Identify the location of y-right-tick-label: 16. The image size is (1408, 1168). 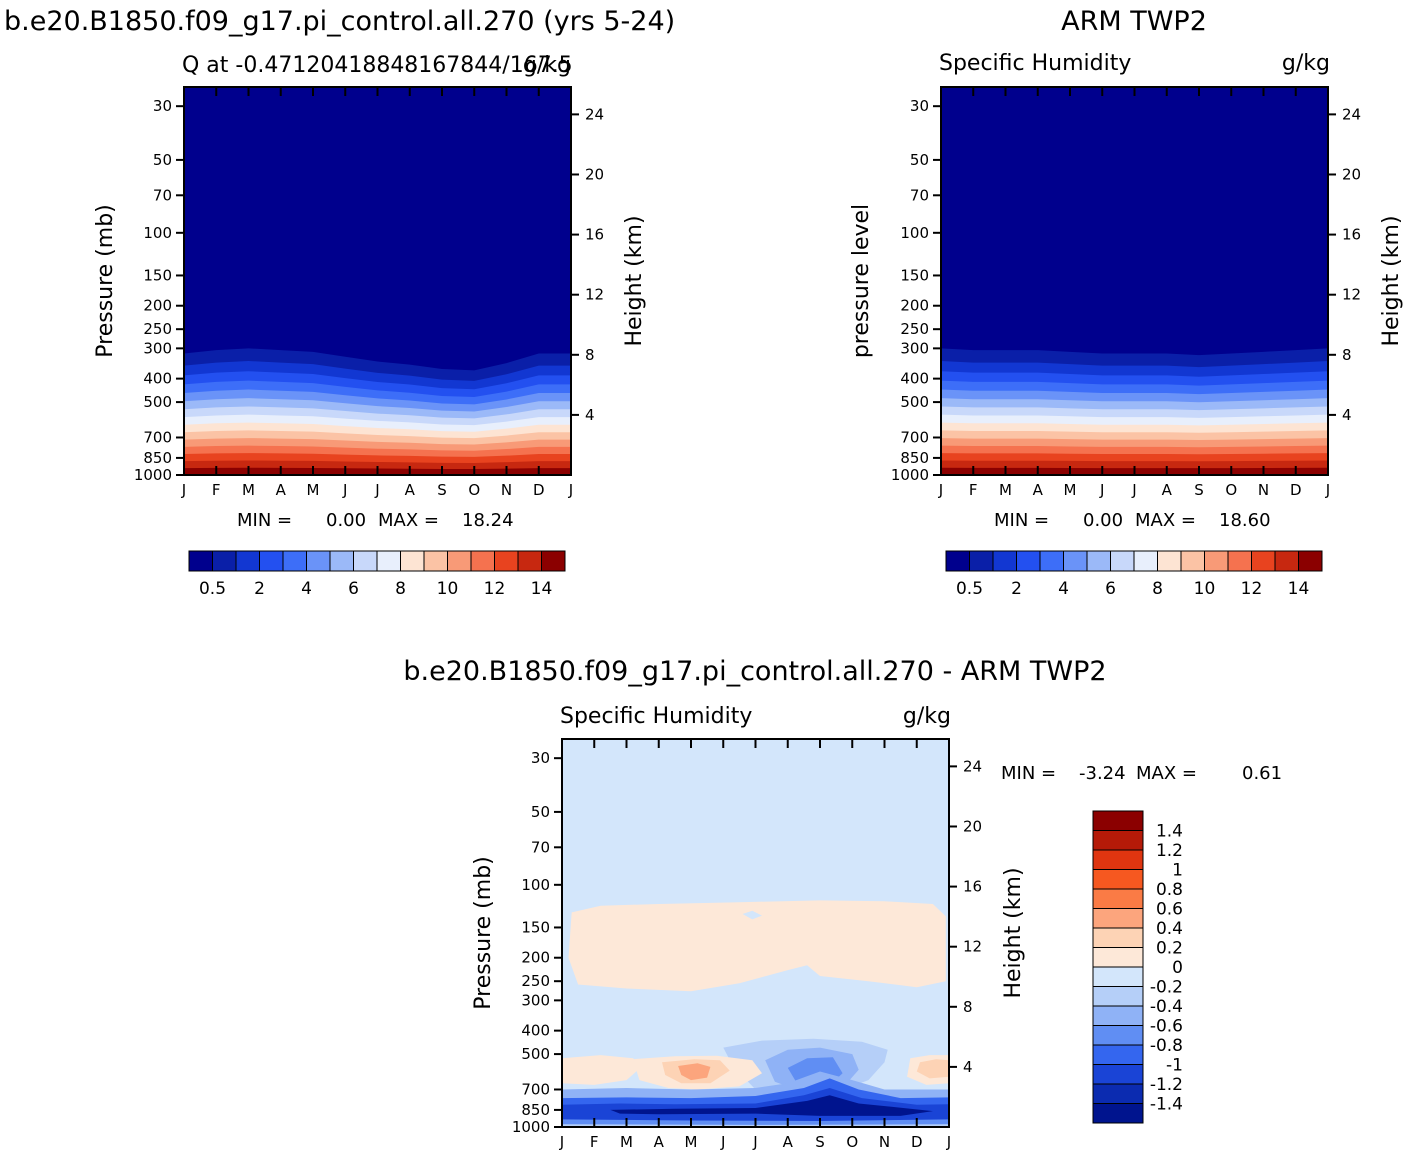
(1351, 235).